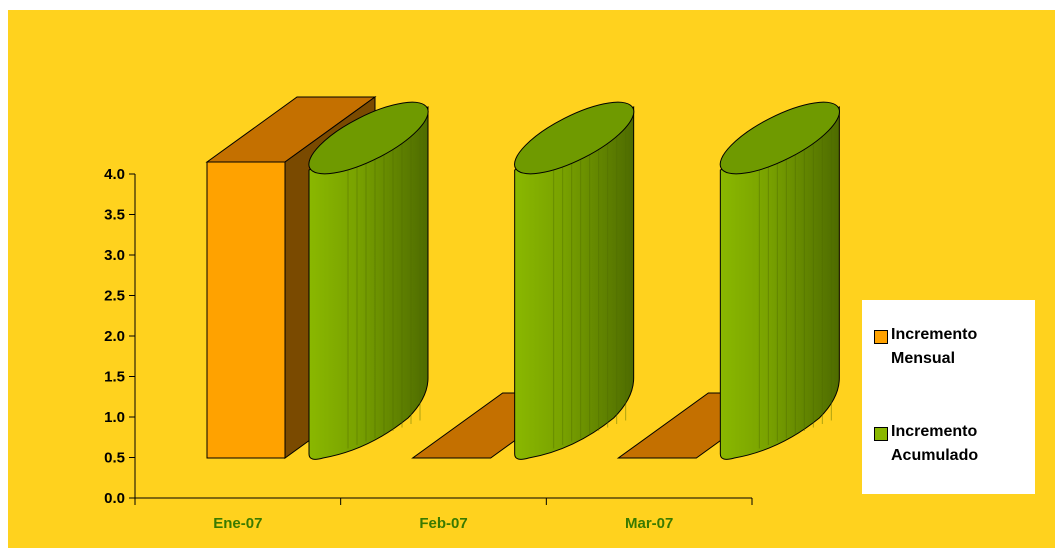 This screenshot has height=559, width=1059. I want to click on legend-label-mensual: Incremento Mensual, so click(934, 346).